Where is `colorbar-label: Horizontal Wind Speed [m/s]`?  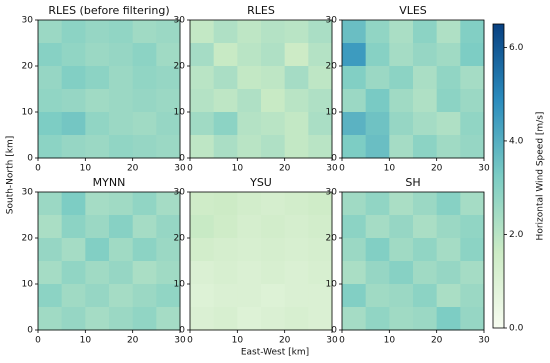 colorbar-label: Horizontal Wind Speed [m/s] is located at coordinates (541, 176).